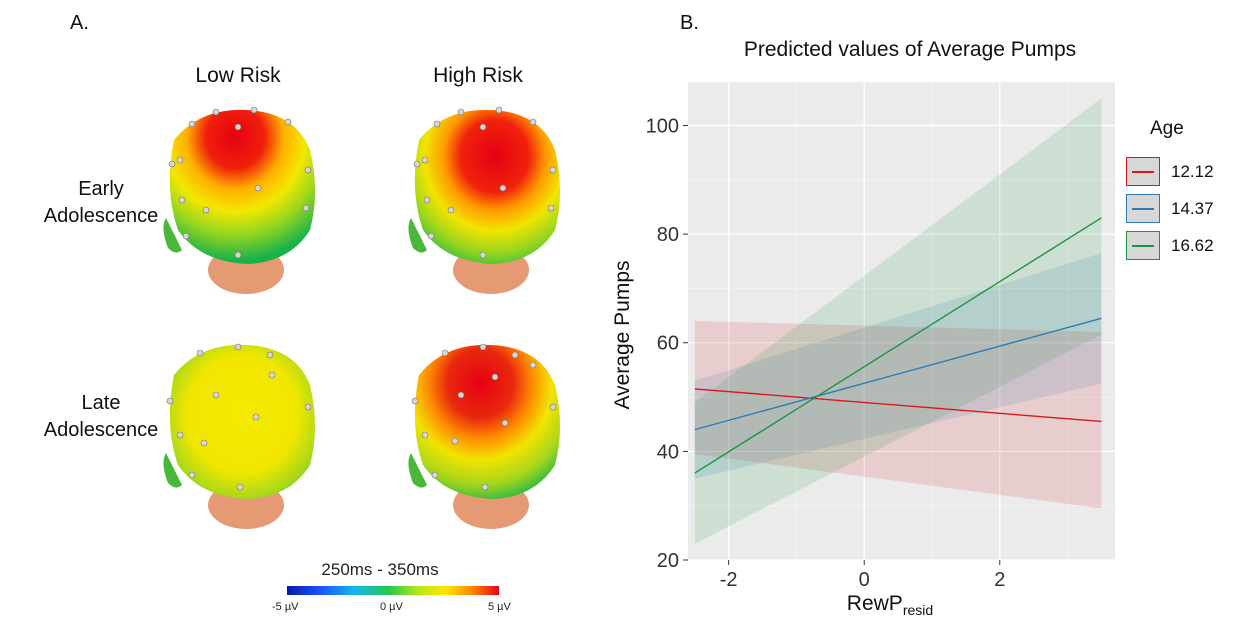 This screenshot has width=1235, height=621. I want to click on series-line-14.37, so click(898, 374).